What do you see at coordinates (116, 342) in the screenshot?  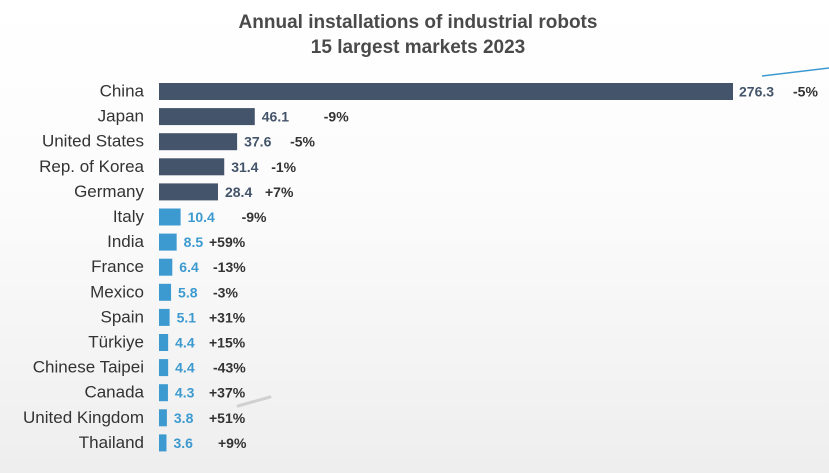 I see `category-label: Türkiye` at bounding box center [116, 342].